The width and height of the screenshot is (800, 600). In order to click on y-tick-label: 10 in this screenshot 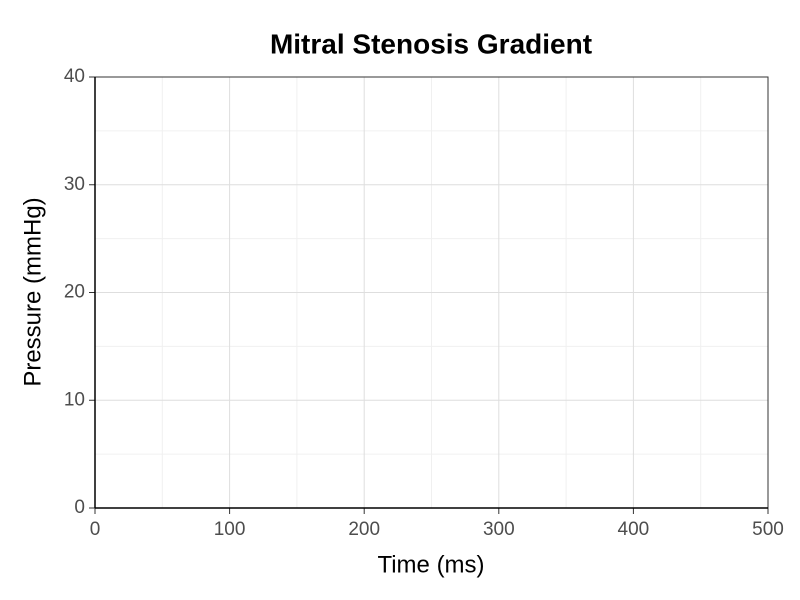, I will do `click(74, 399)`.